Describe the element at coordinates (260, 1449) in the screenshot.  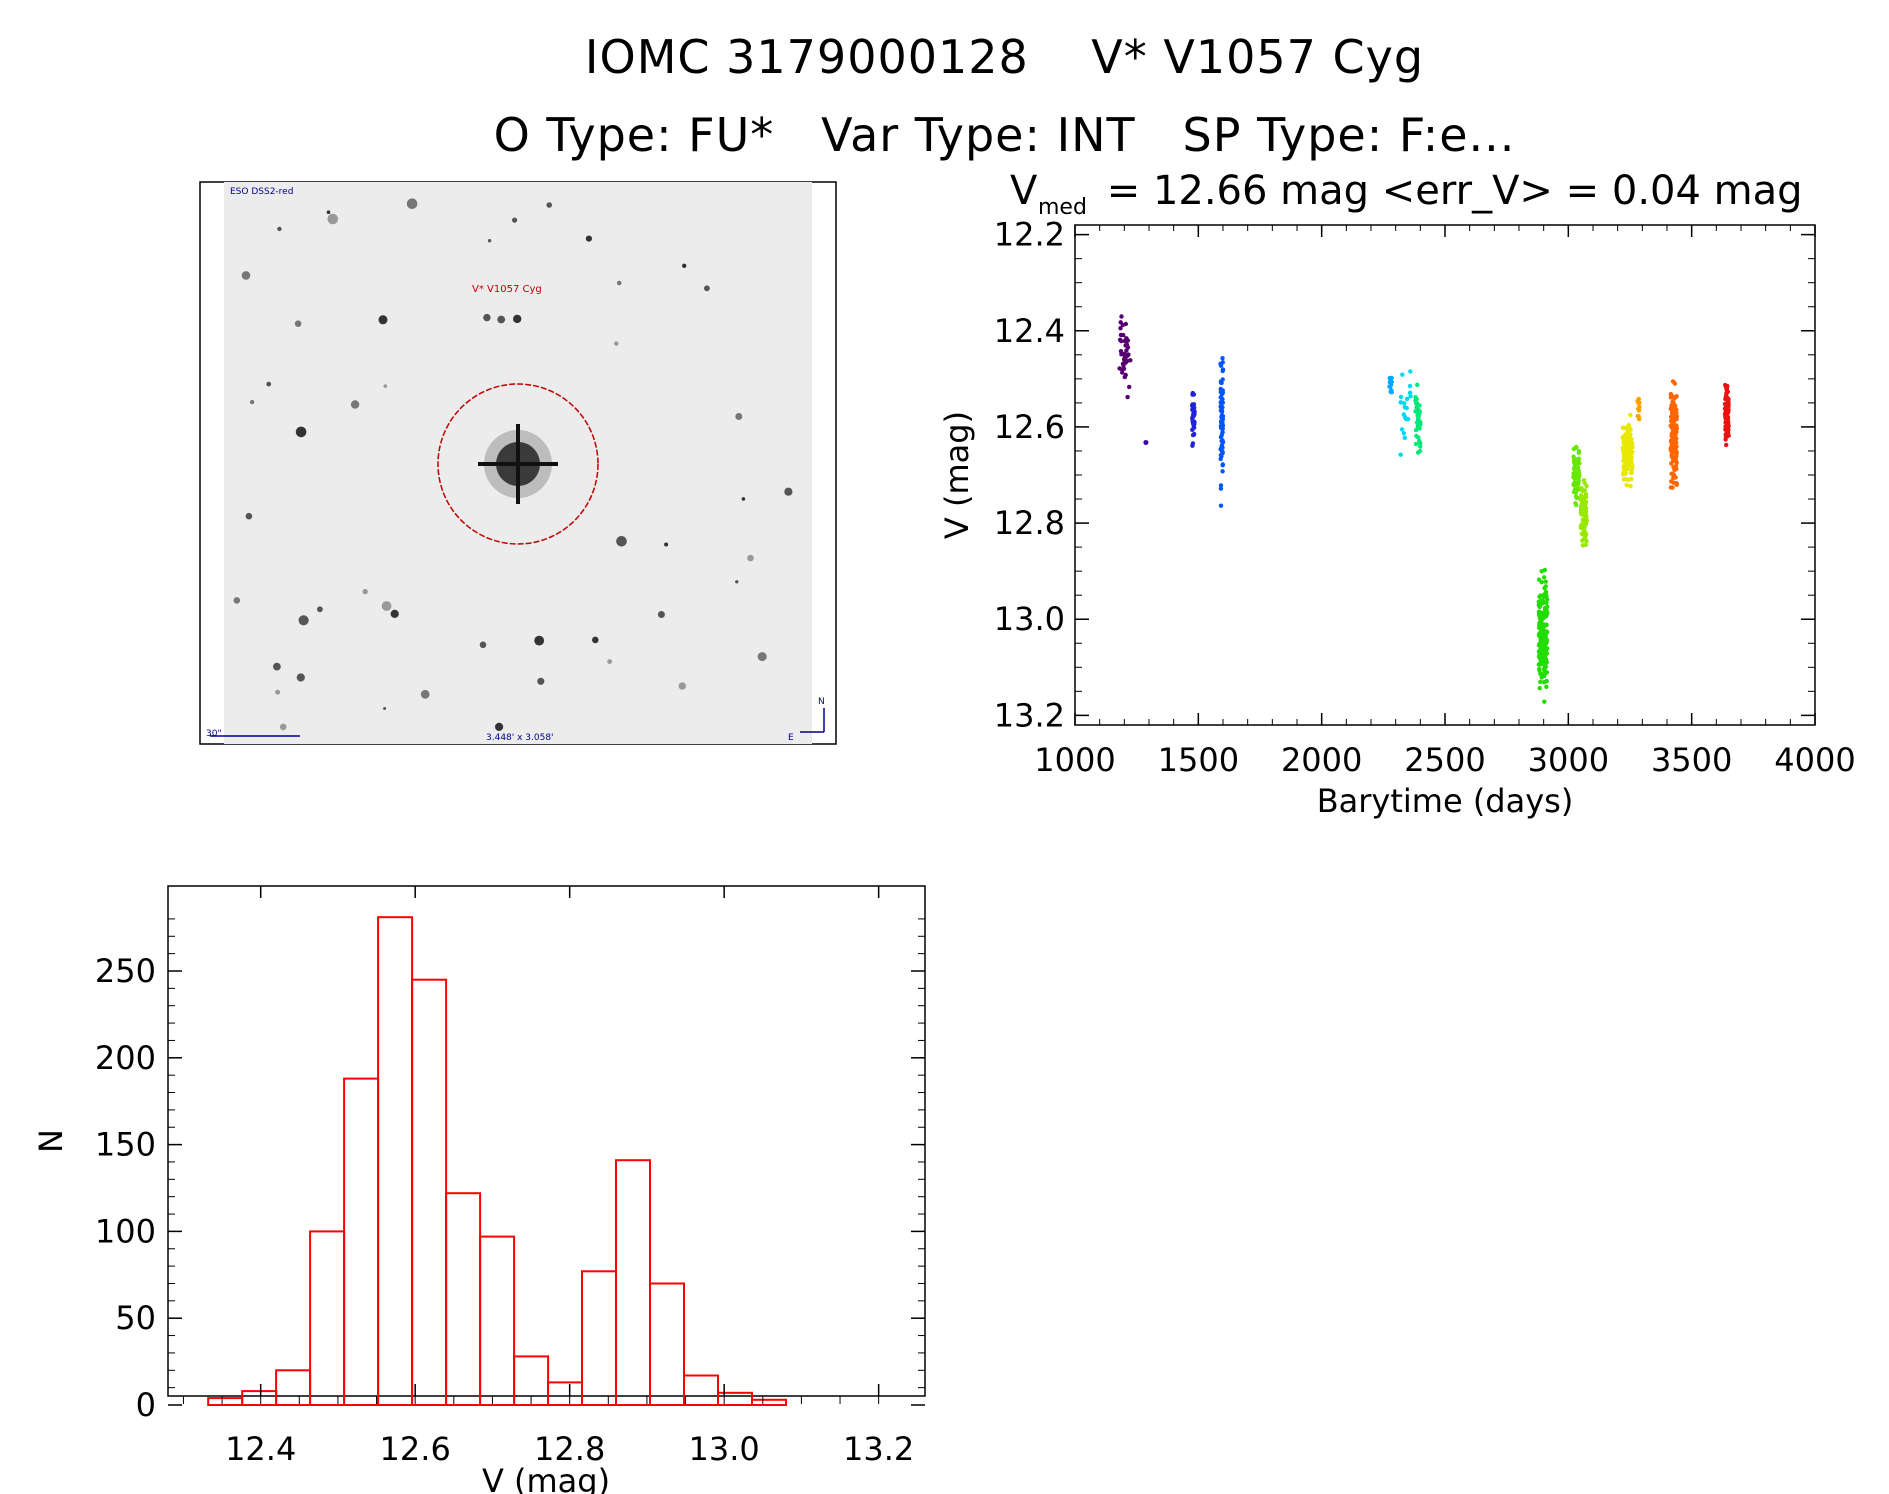
I see `hist-xtick-label: 12.4` at that location.